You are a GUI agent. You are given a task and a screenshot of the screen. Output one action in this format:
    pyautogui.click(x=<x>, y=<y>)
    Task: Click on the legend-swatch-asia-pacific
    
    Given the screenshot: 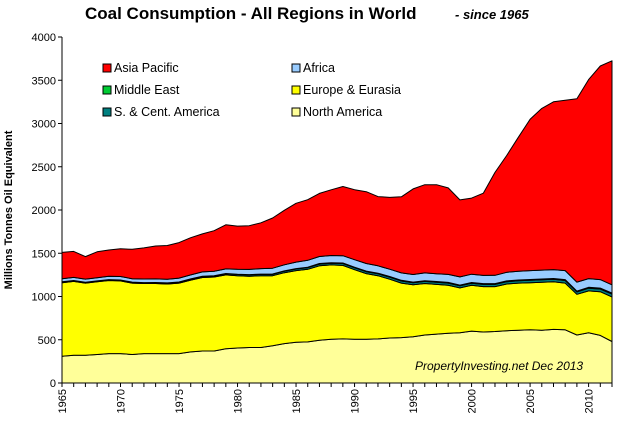 What is the action you would take?
    pyautogui.click(x=107, y=68)
    